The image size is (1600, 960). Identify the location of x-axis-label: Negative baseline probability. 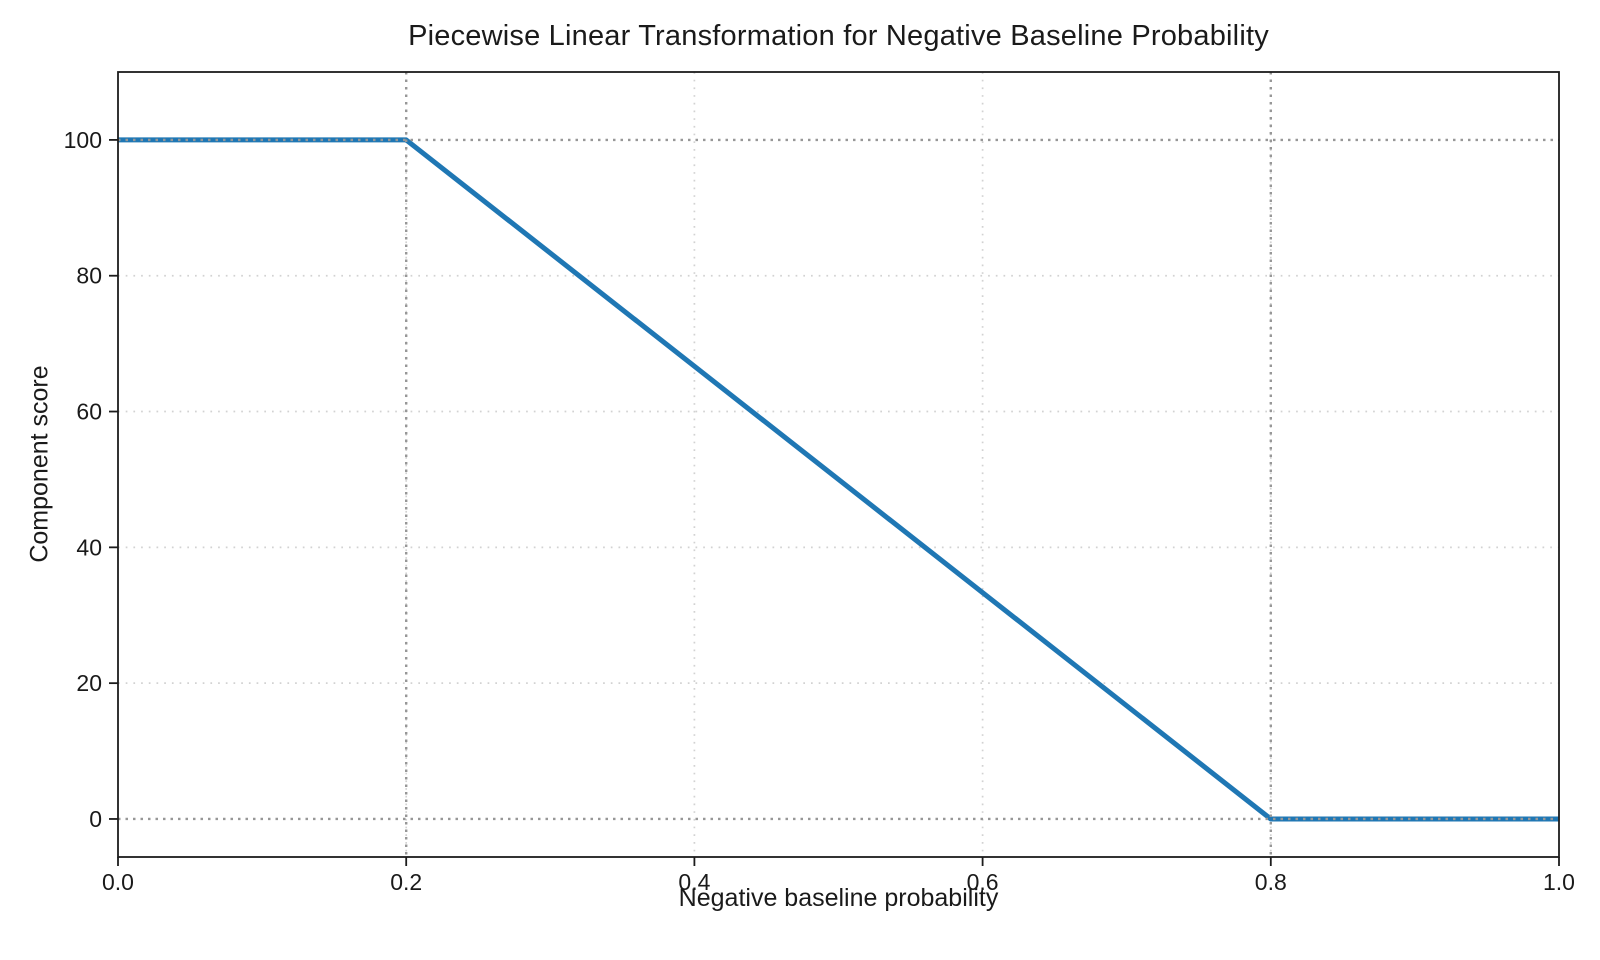
(838, 898).